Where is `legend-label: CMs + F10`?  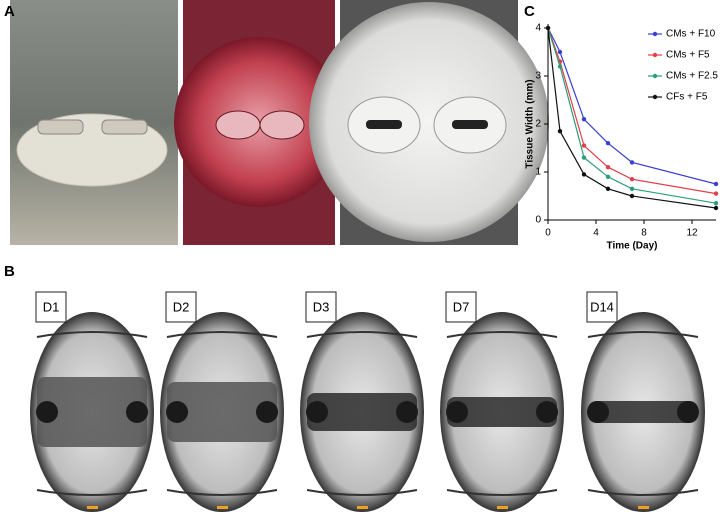
legend-label: CMs + F10 is located at coordinates (691, 34).